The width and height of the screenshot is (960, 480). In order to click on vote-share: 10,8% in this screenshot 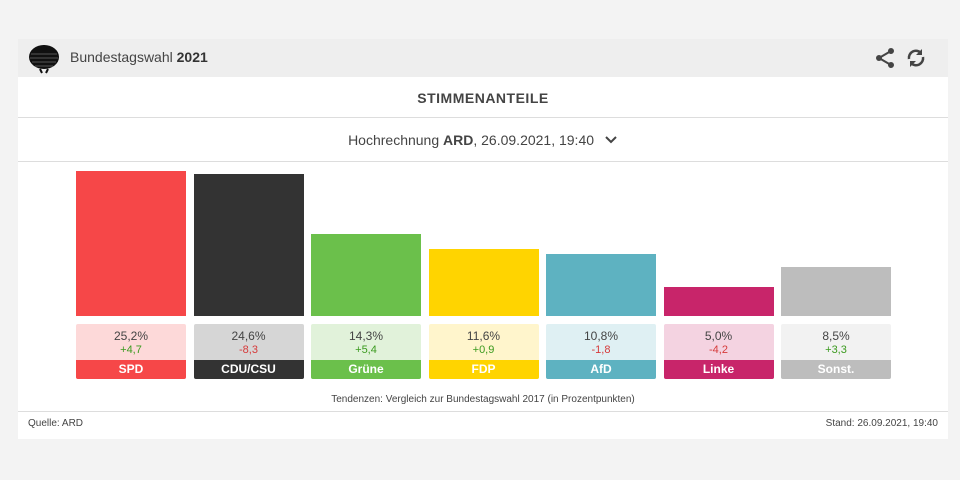, I will do `click(601, 336)`.